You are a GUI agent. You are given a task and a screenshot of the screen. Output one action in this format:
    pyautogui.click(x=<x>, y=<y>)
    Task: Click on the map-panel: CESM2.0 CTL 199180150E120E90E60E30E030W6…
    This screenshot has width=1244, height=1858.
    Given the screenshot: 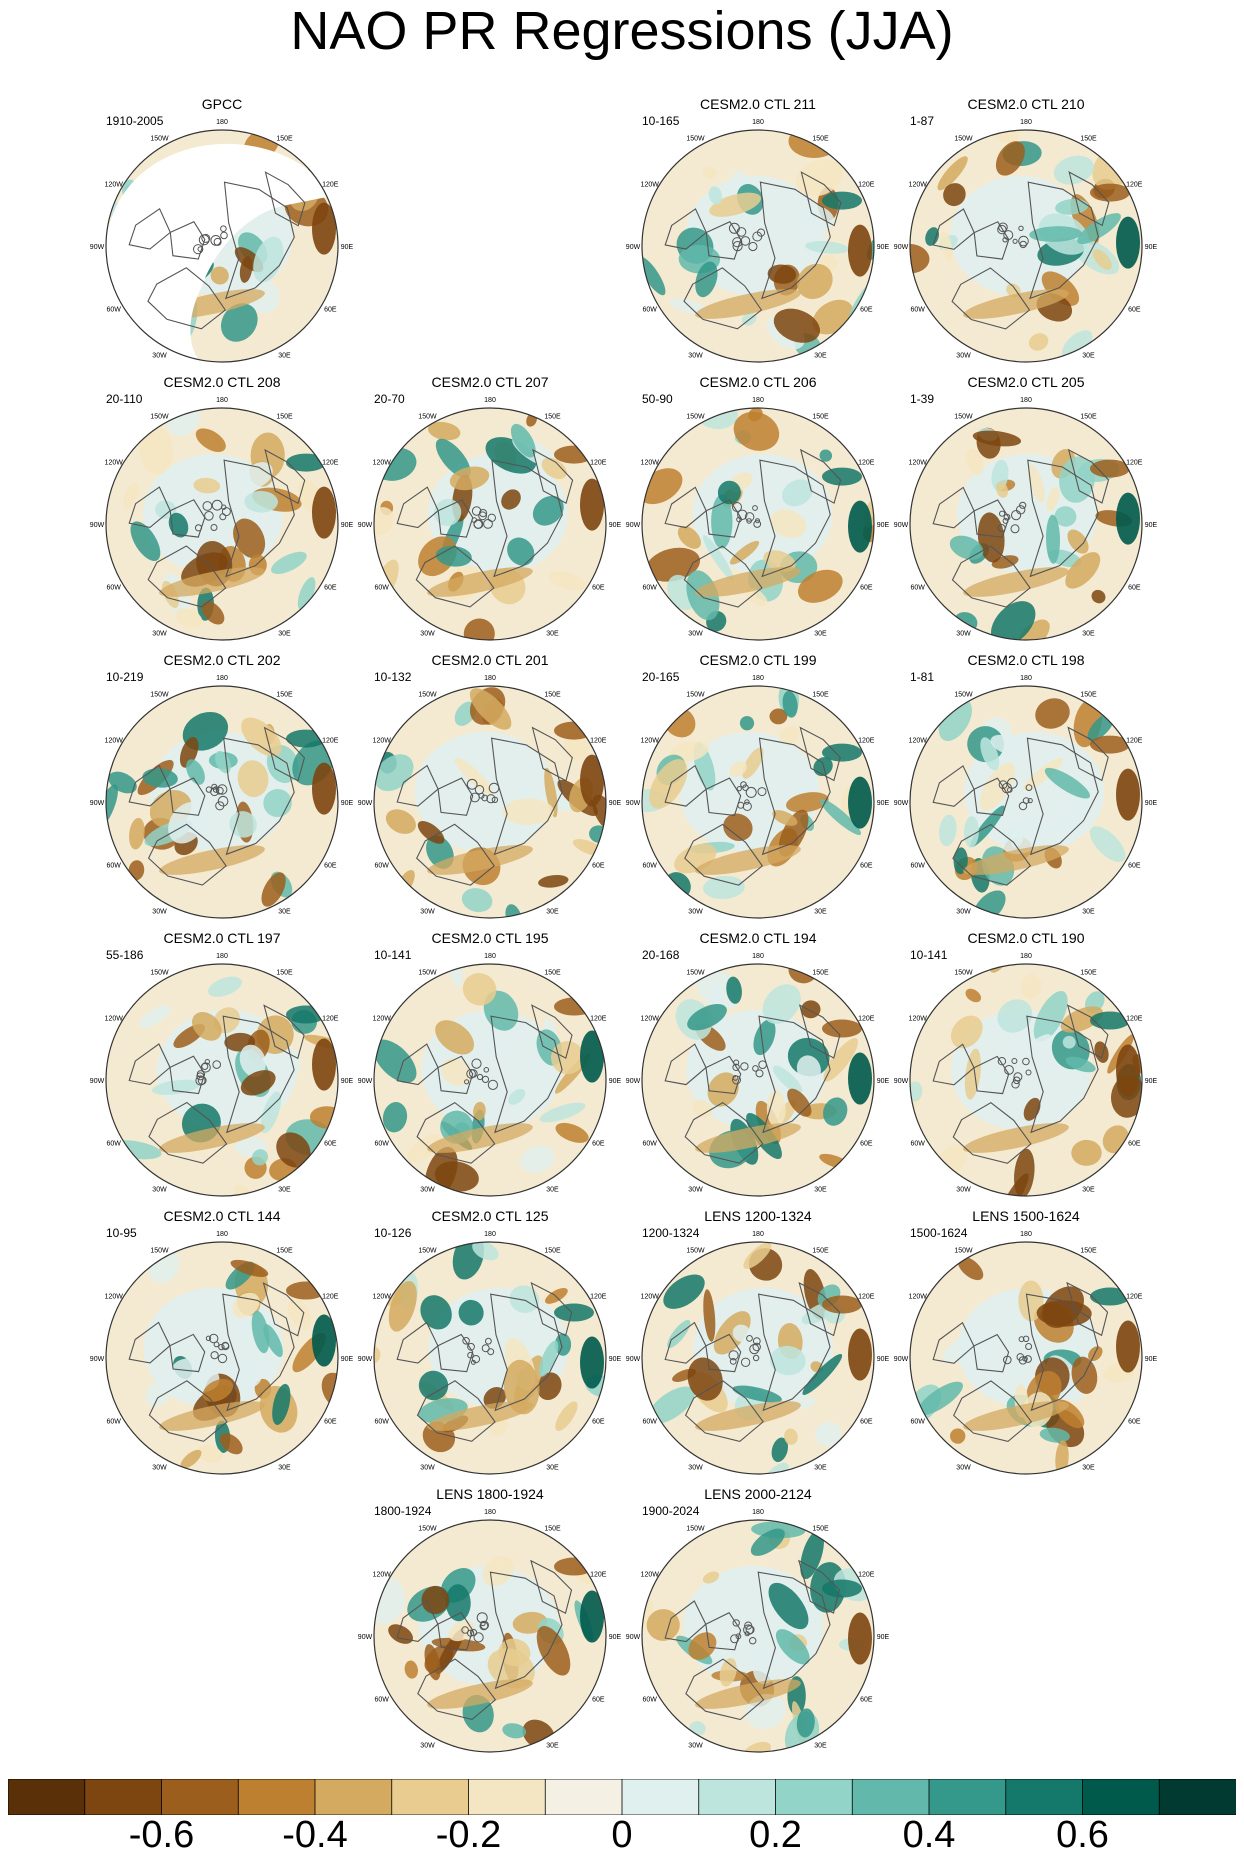 What is the action you would take?
    pyautogui.click(x=758, y=787)
    